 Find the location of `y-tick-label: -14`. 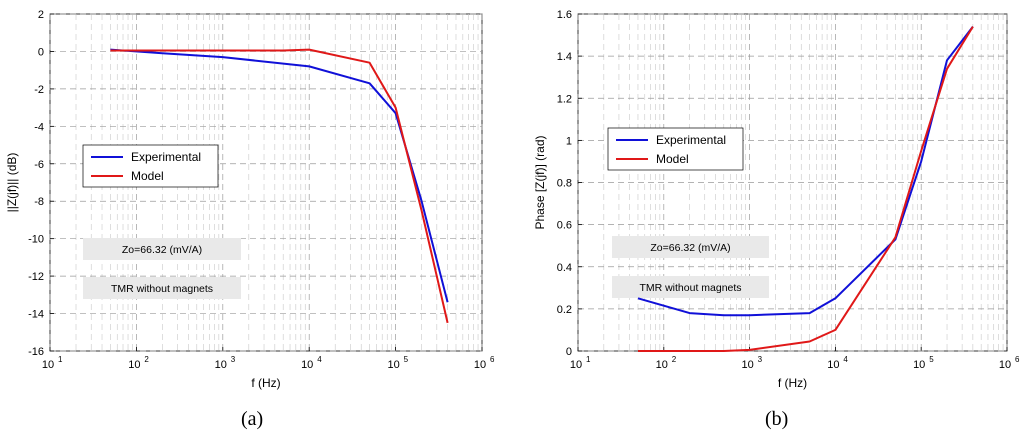

y-tick-label: -14 is located at coordinates (36, 315).